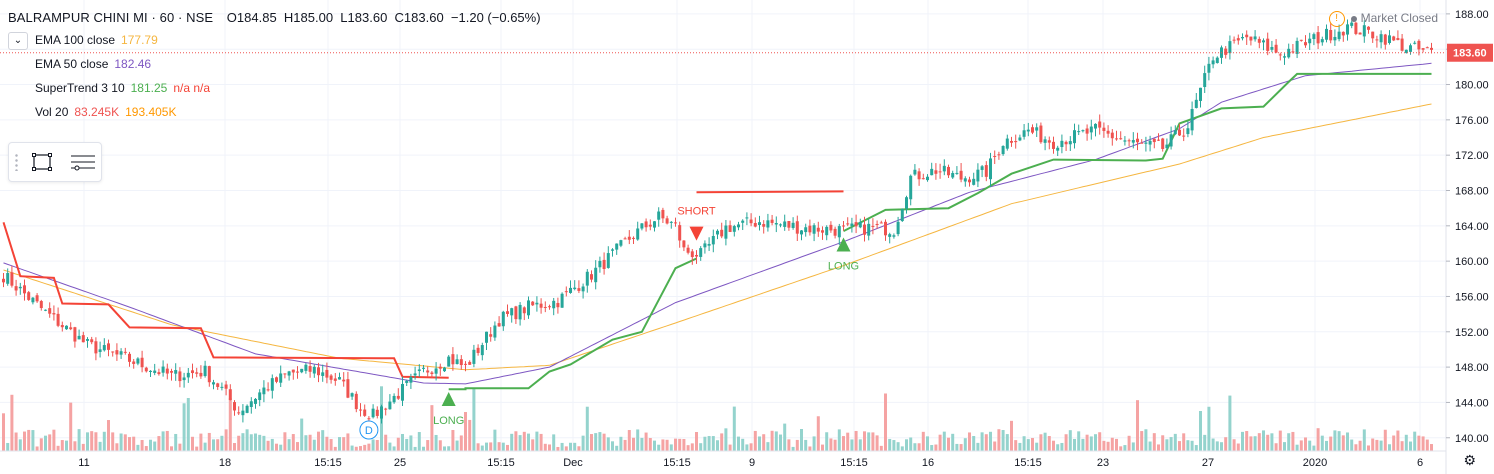 This screenshot has height=474, width=1494. What do you see at coordinates (97, 112) in the screenshot?
I see `indicator-value: 83.245K` at bounding box center [97, 112].